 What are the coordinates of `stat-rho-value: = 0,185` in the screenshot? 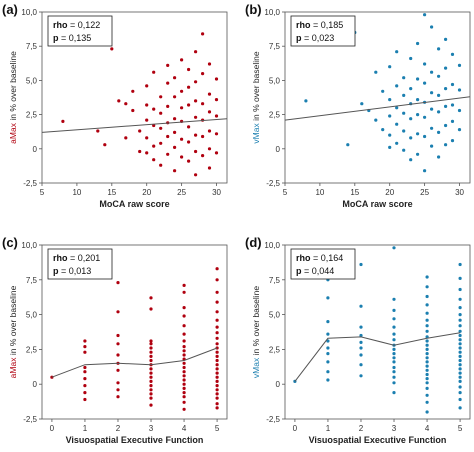 It's located at (327, 25).